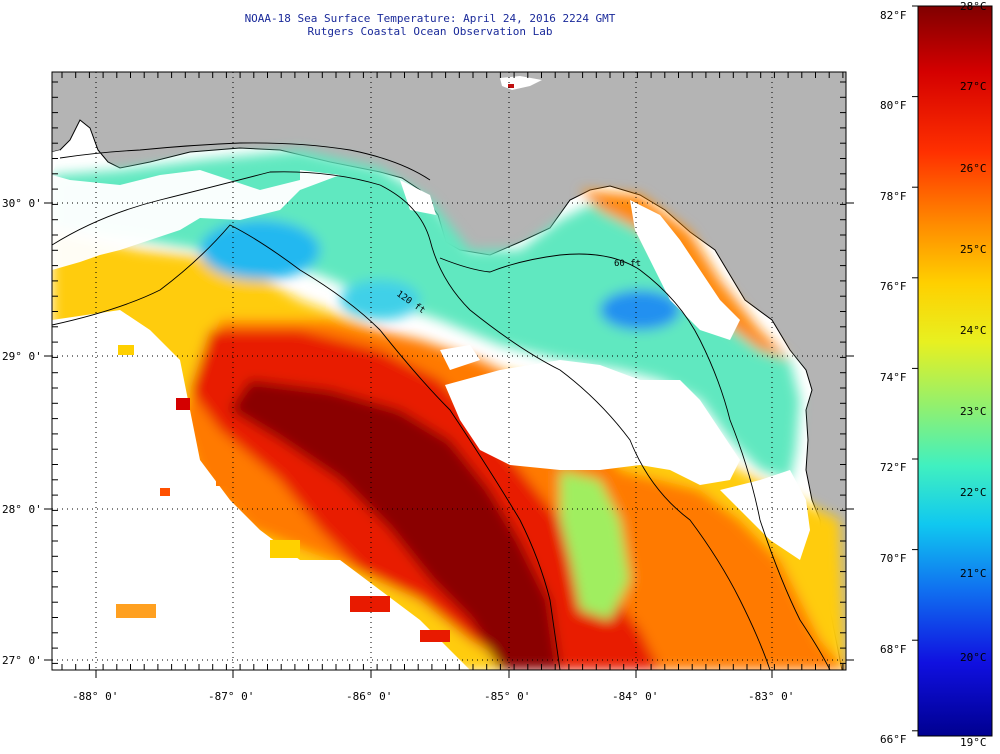  I want to click on colorbar-f-label: 78°F, so click(893, 196).